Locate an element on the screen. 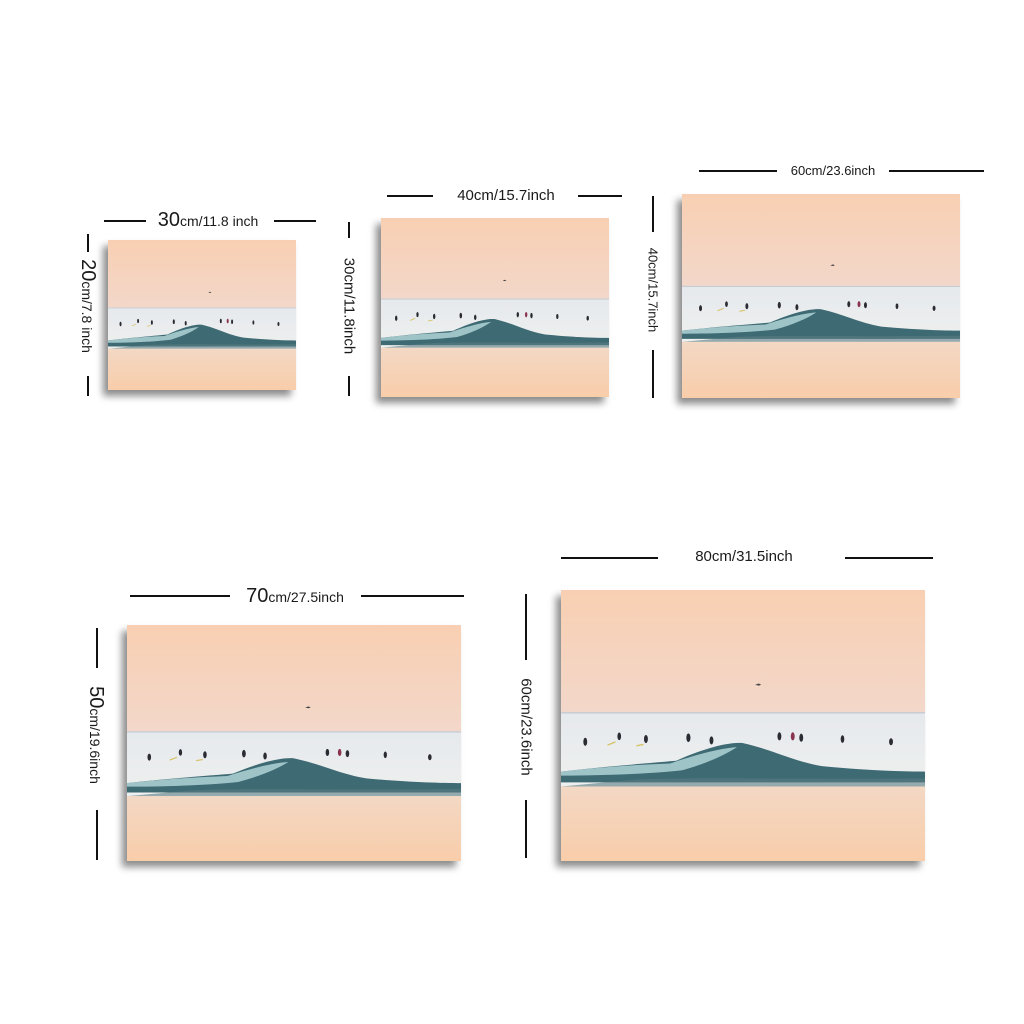 This screenshot has width=1024, height=1024. canvas-print-80x60 is located at coordinates (743, 725).